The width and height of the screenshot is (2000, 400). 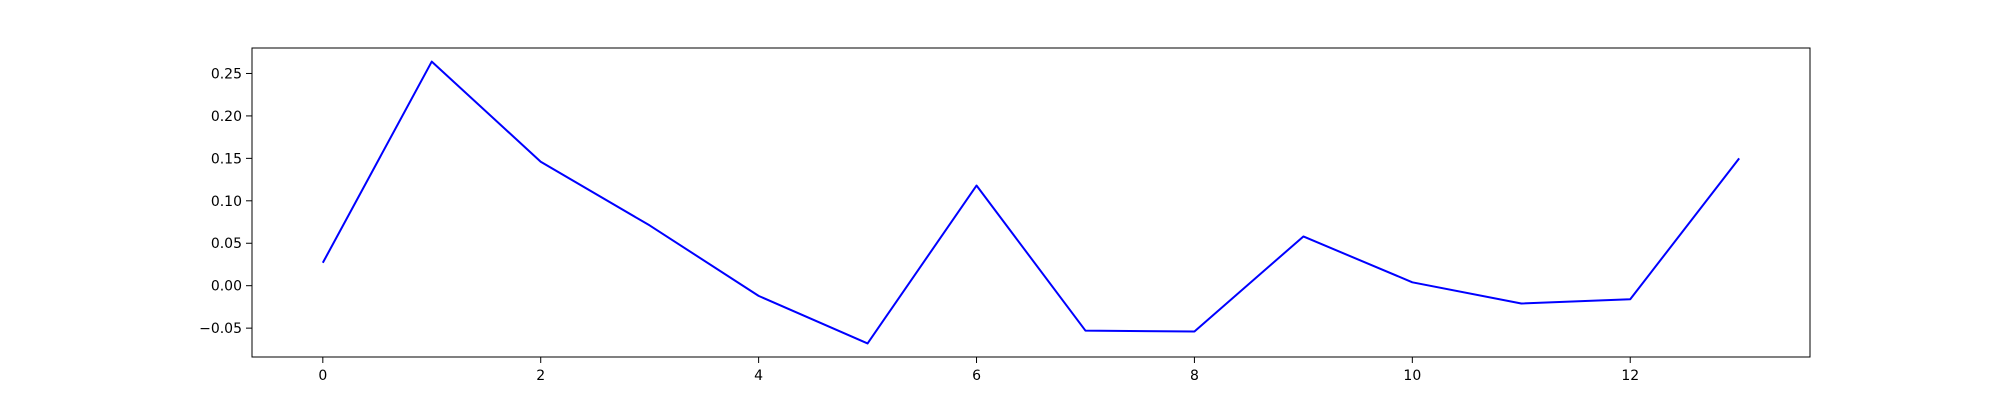 I want to click on y-tick-label: 0.25, so click(x=226, y=74).